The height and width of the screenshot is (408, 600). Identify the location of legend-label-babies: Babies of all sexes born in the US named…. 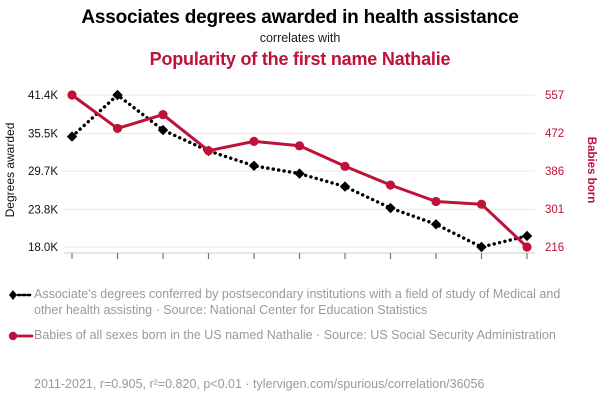
(295, 335).